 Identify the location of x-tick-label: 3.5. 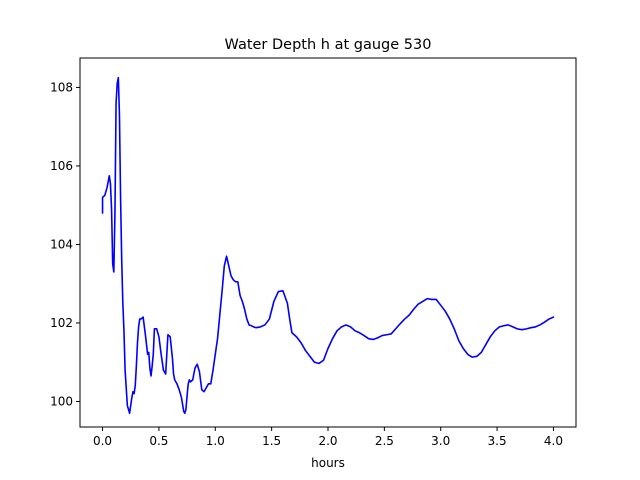
(497, 441).